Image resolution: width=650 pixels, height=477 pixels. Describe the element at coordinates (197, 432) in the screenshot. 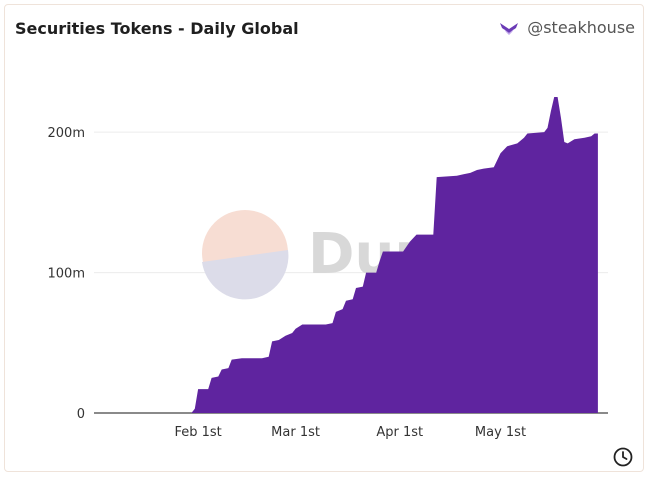

I see `x-tick-label: Feb 1st` at that location.